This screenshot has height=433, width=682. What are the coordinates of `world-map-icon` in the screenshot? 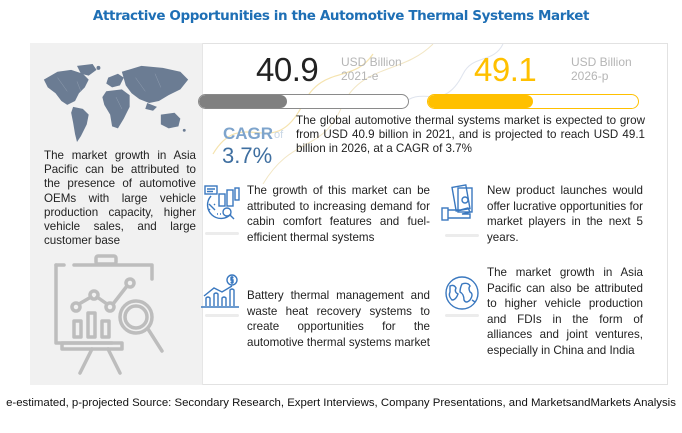 It's located at (116, 102).